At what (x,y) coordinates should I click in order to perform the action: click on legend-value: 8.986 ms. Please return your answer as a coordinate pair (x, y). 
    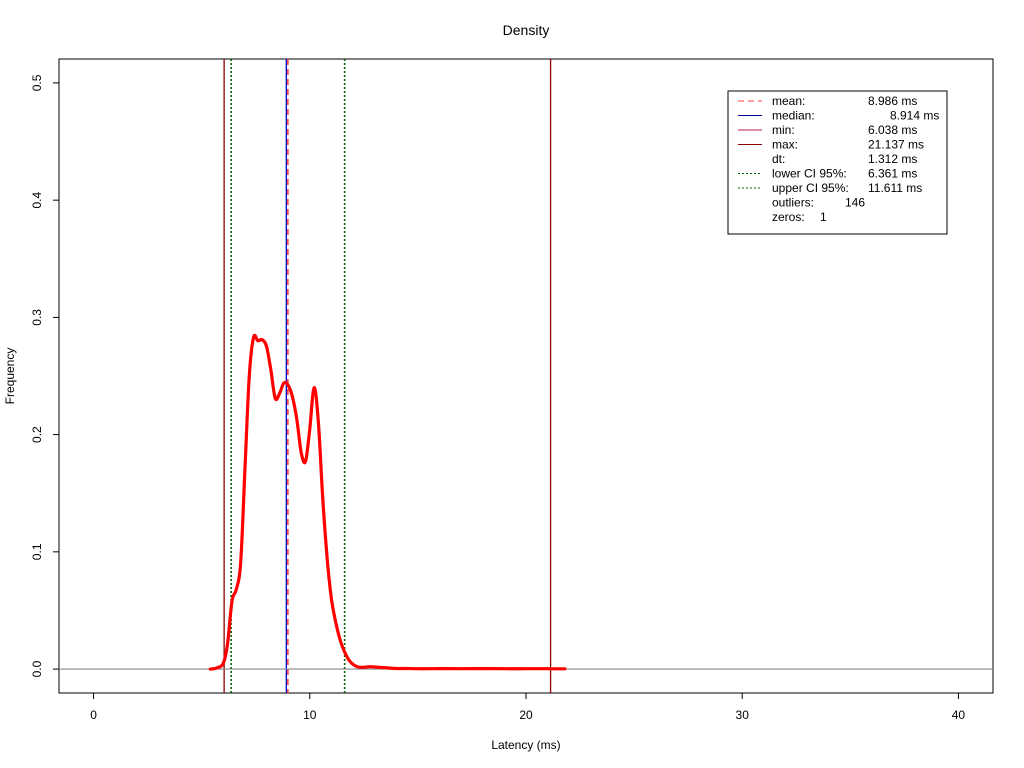
    Looking at the image, I should click on (892, 101).